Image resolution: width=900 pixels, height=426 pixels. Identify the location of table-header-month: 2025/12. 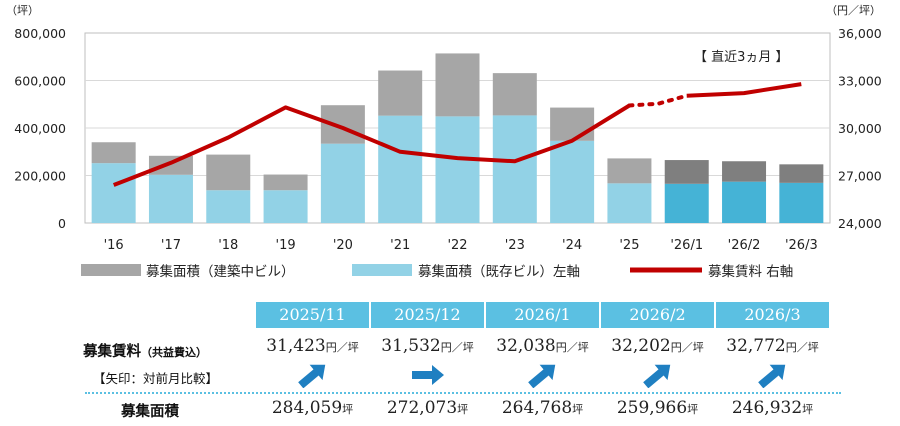
(427, 315).